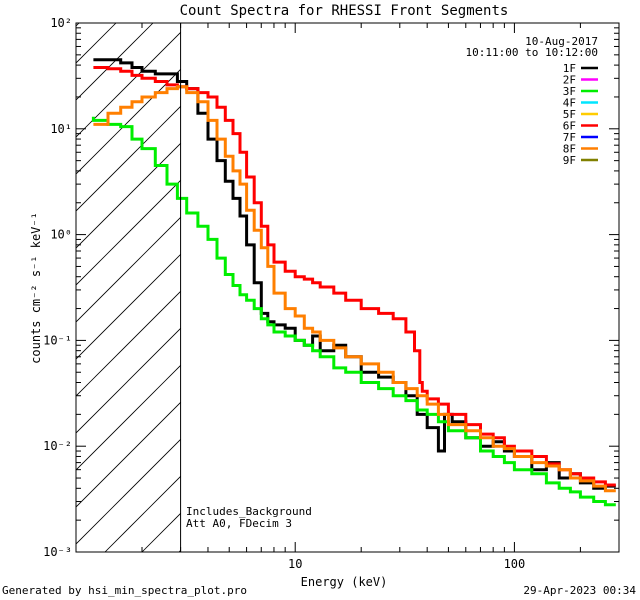 The width and height of the screenshot is (640, 600). Describe the element at coordinates (57, 446) in the screenshot. I see `y-tick-label: 10⁻²` at that location.